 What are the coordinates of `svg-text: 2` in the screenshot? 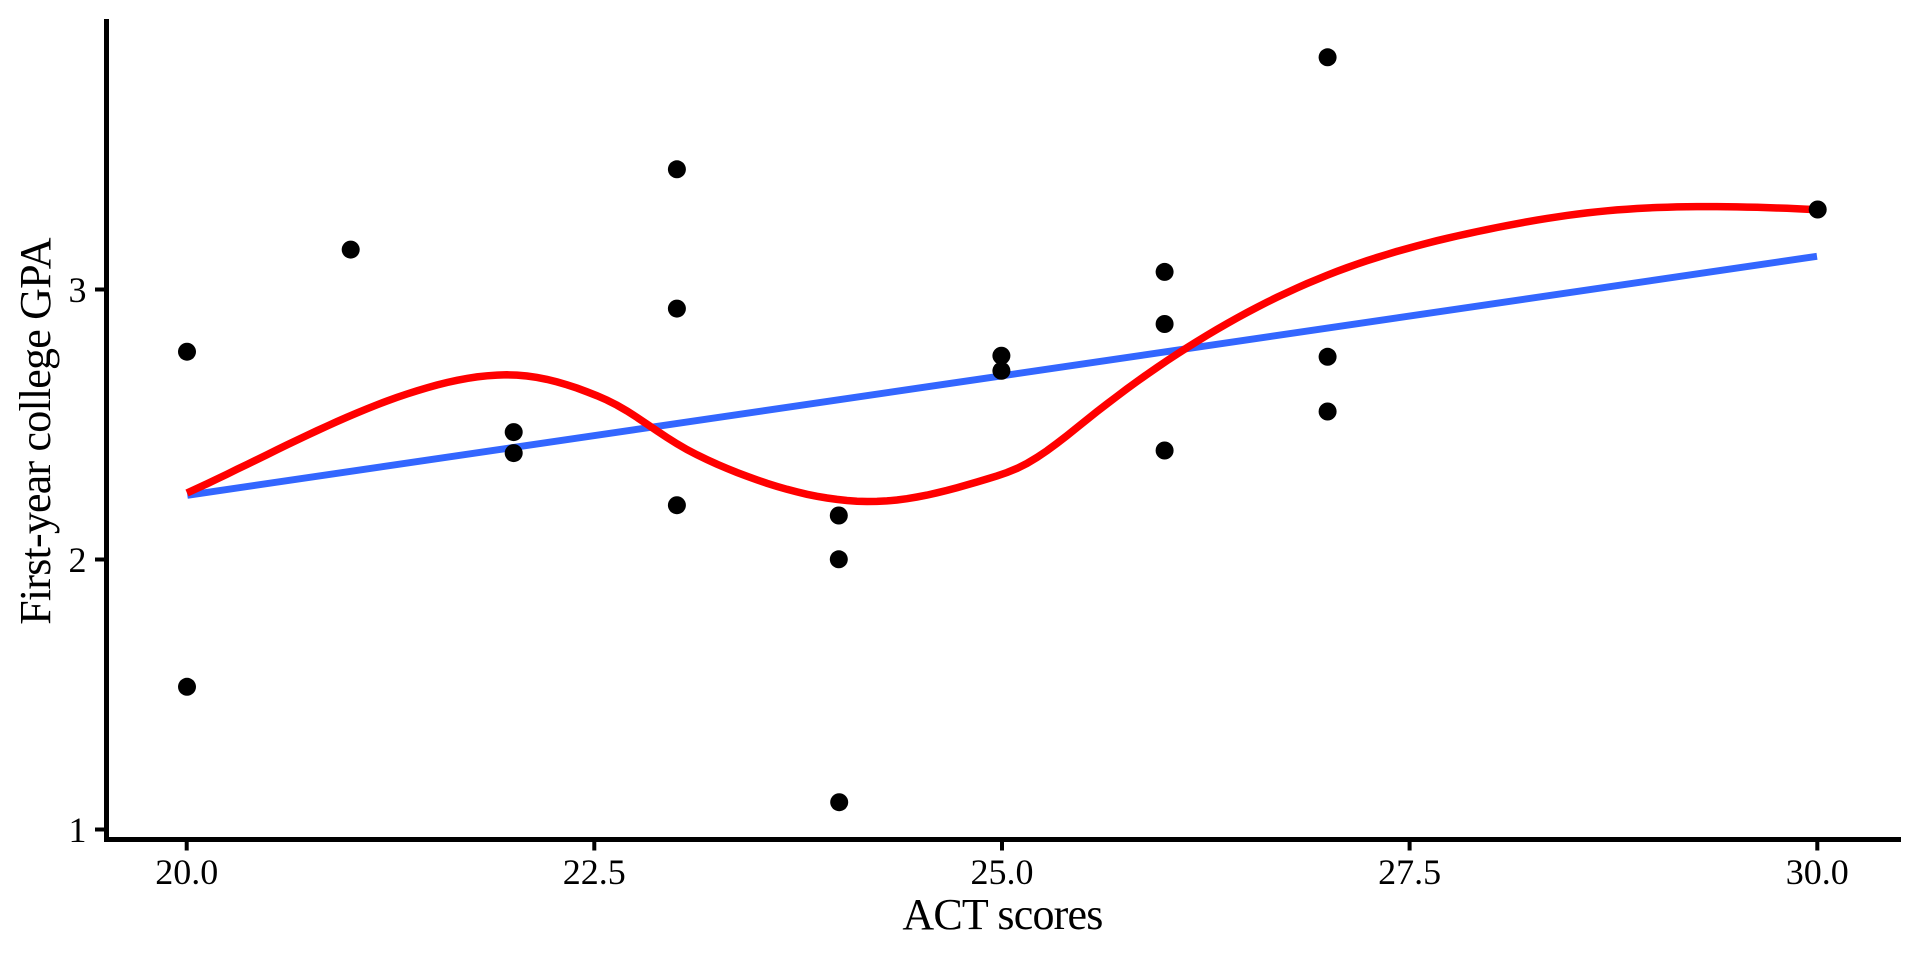 It's located at (78, 560).